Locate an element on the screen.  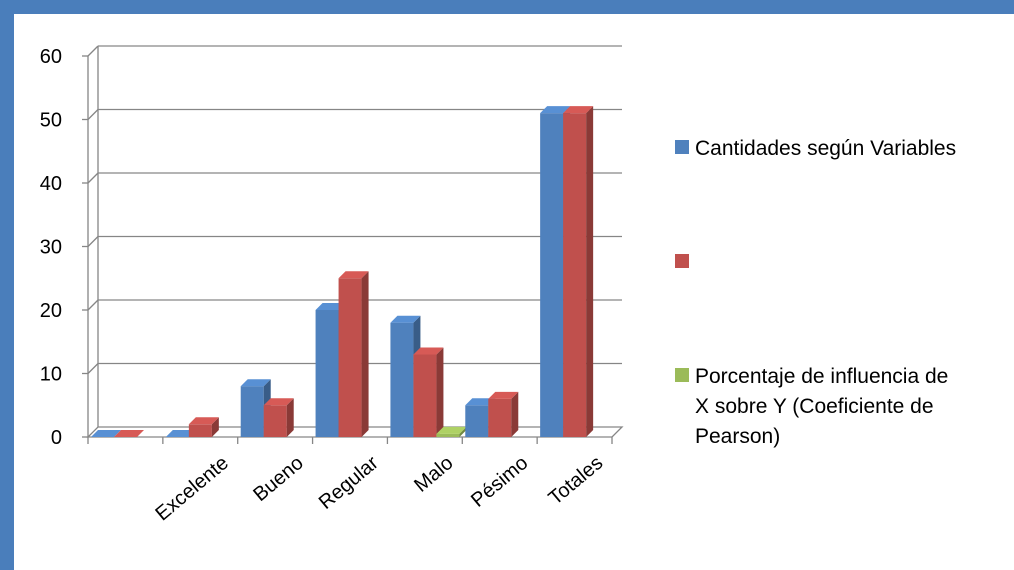
legend-label: X sobre Y (Coeficiente de is located at coordinates (814, 406).